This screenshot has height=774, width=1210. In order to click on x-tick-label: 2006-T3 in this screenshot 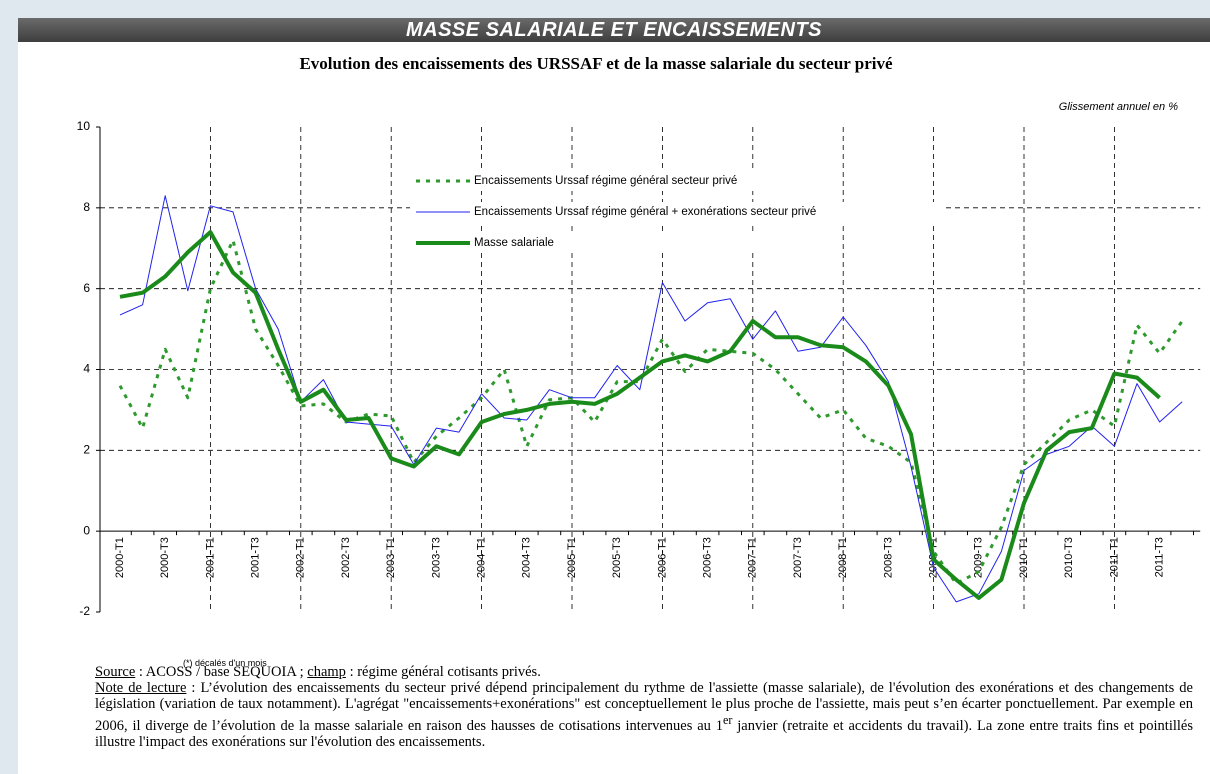, I will do `click(708, 557)`.